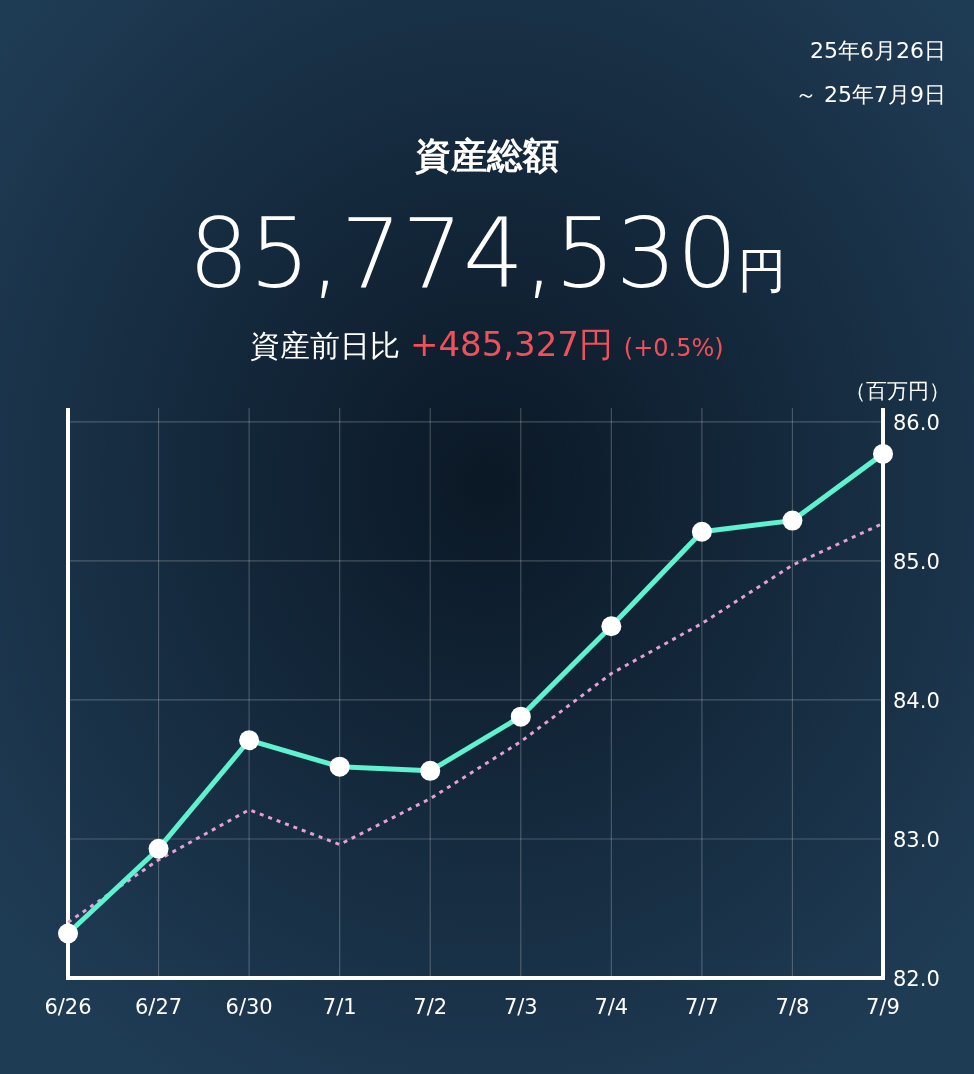 This screenshot has width=974, height=1074. What do you see at coordinates (487, 155) in the screenshot?
I see `chart-title: 資産総額` at bounding box center [487, 155].